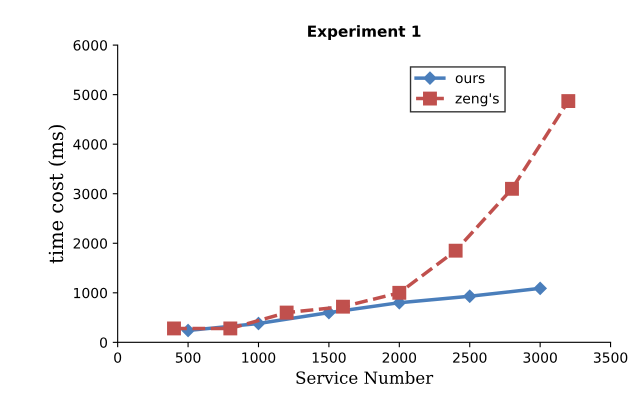  Describe the element at coordinates (91, 293) in the screenshot. I see `y-tick-label: 1000` at that location.